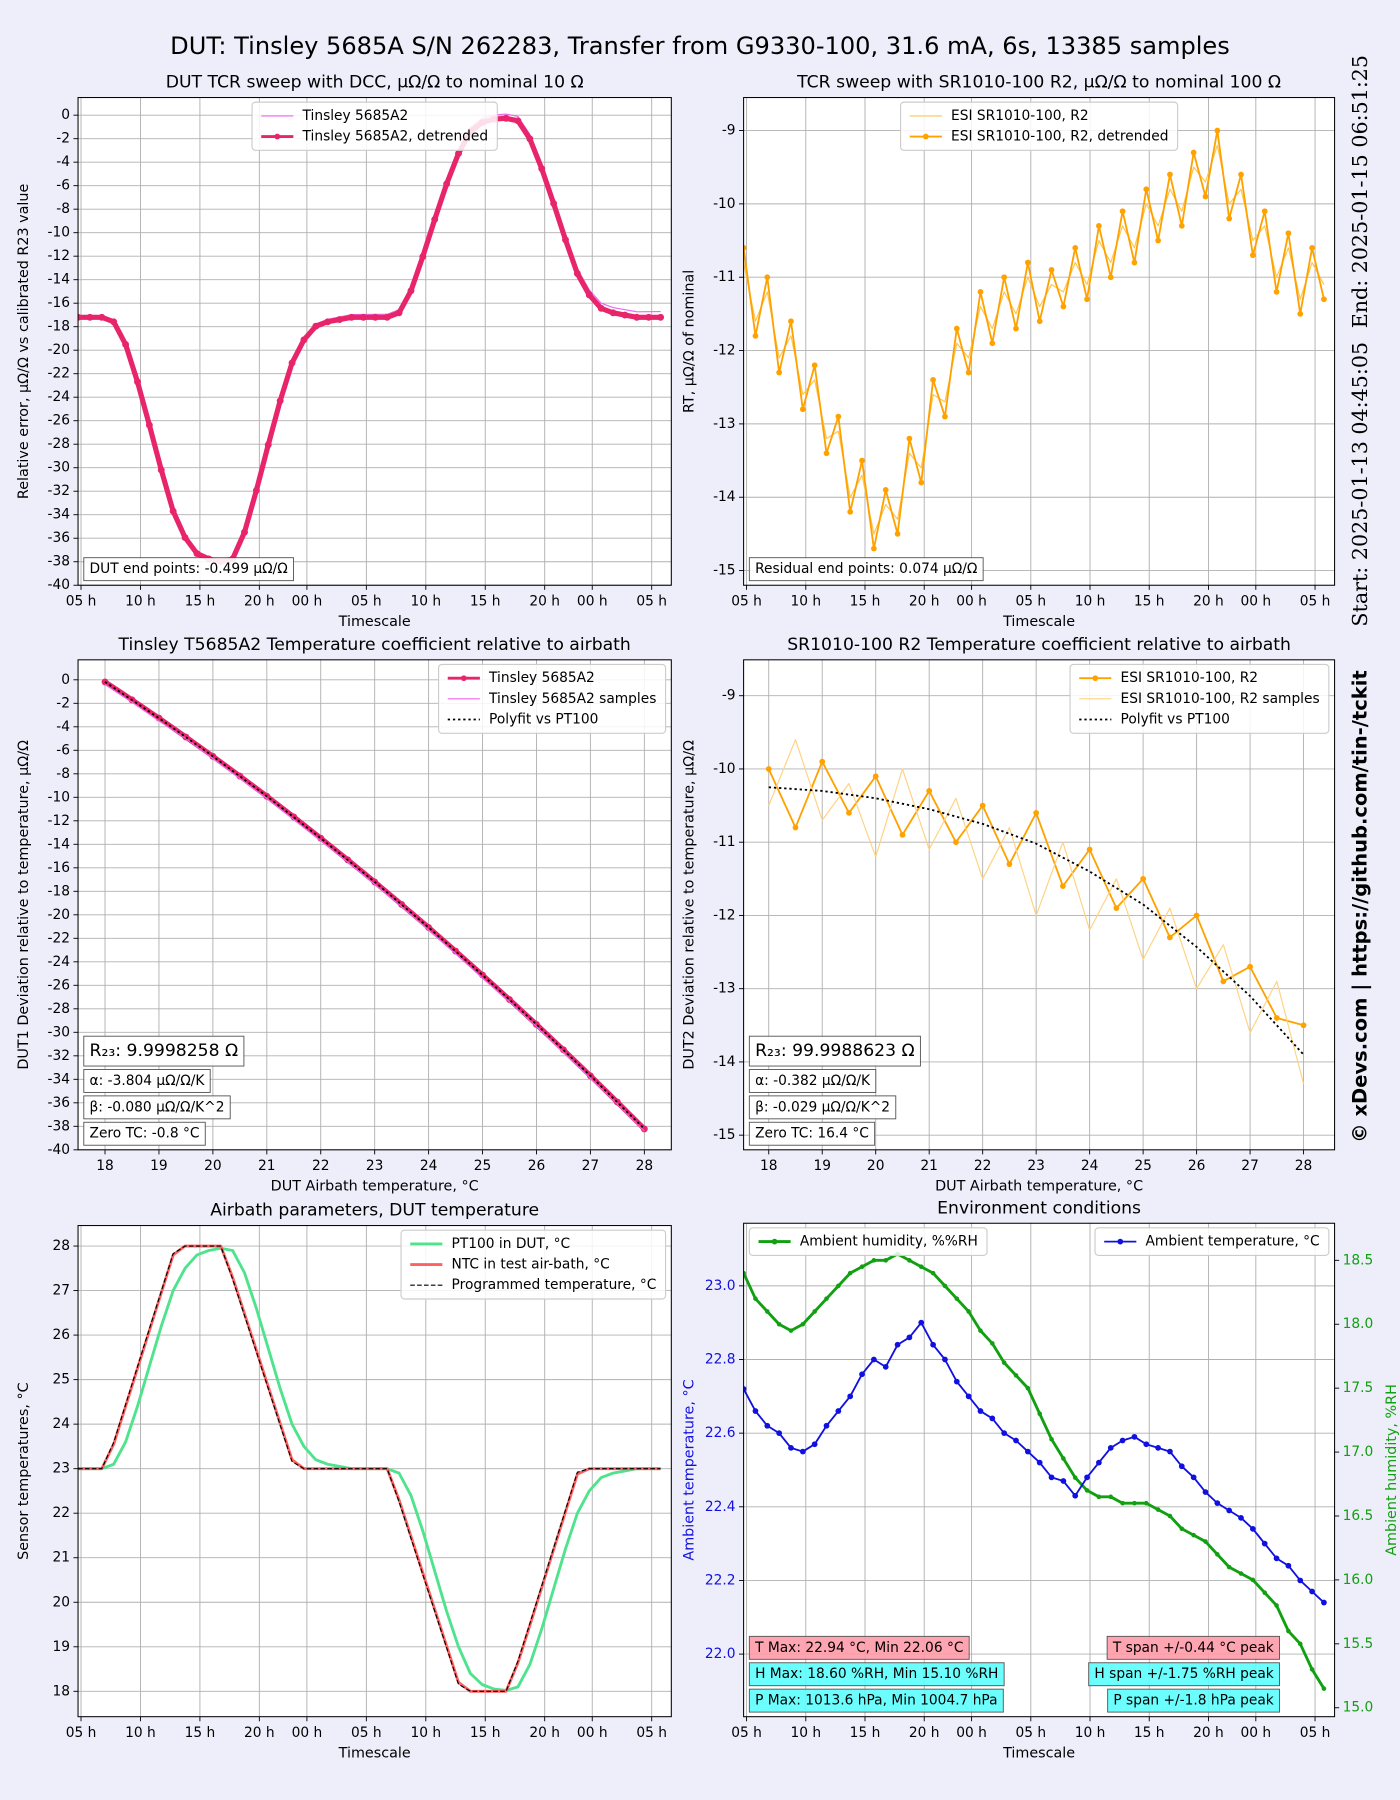  I want to click on y-tick-label: -24, so click(59, 397).